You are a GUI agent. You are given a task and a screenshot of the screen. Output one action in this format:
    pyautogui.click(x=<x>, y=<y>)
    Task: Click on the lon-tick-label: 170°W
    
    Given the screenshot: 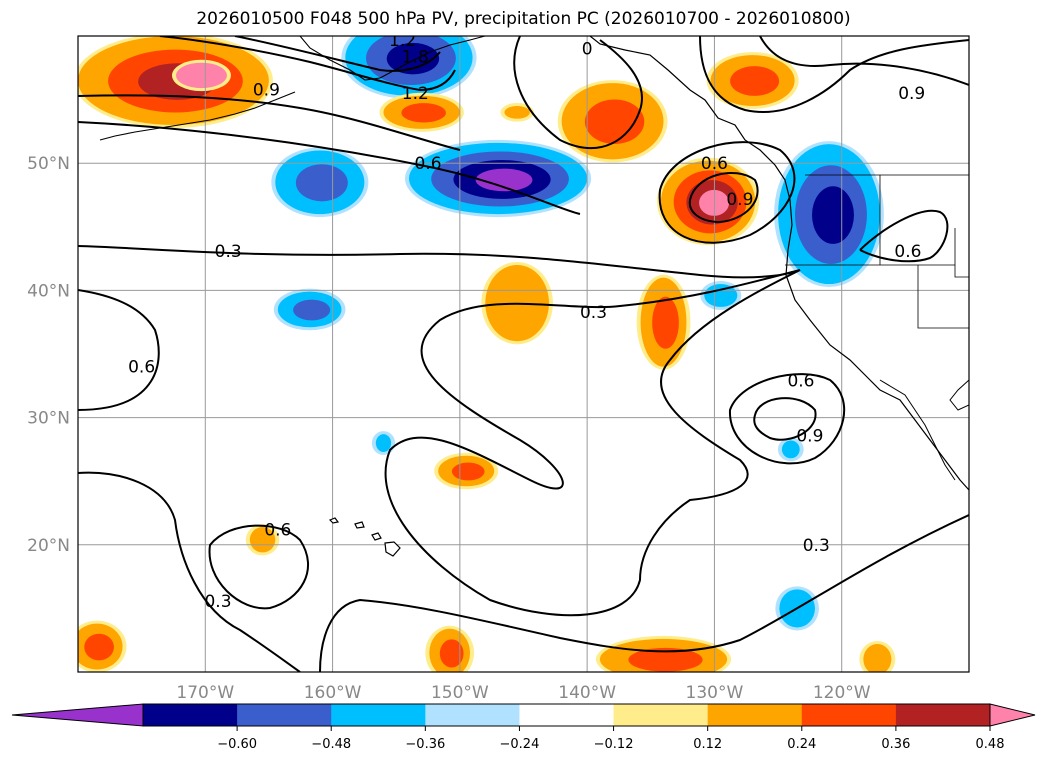 What is the action you would take?
    pyautogui.click(x=205, y=693)
    